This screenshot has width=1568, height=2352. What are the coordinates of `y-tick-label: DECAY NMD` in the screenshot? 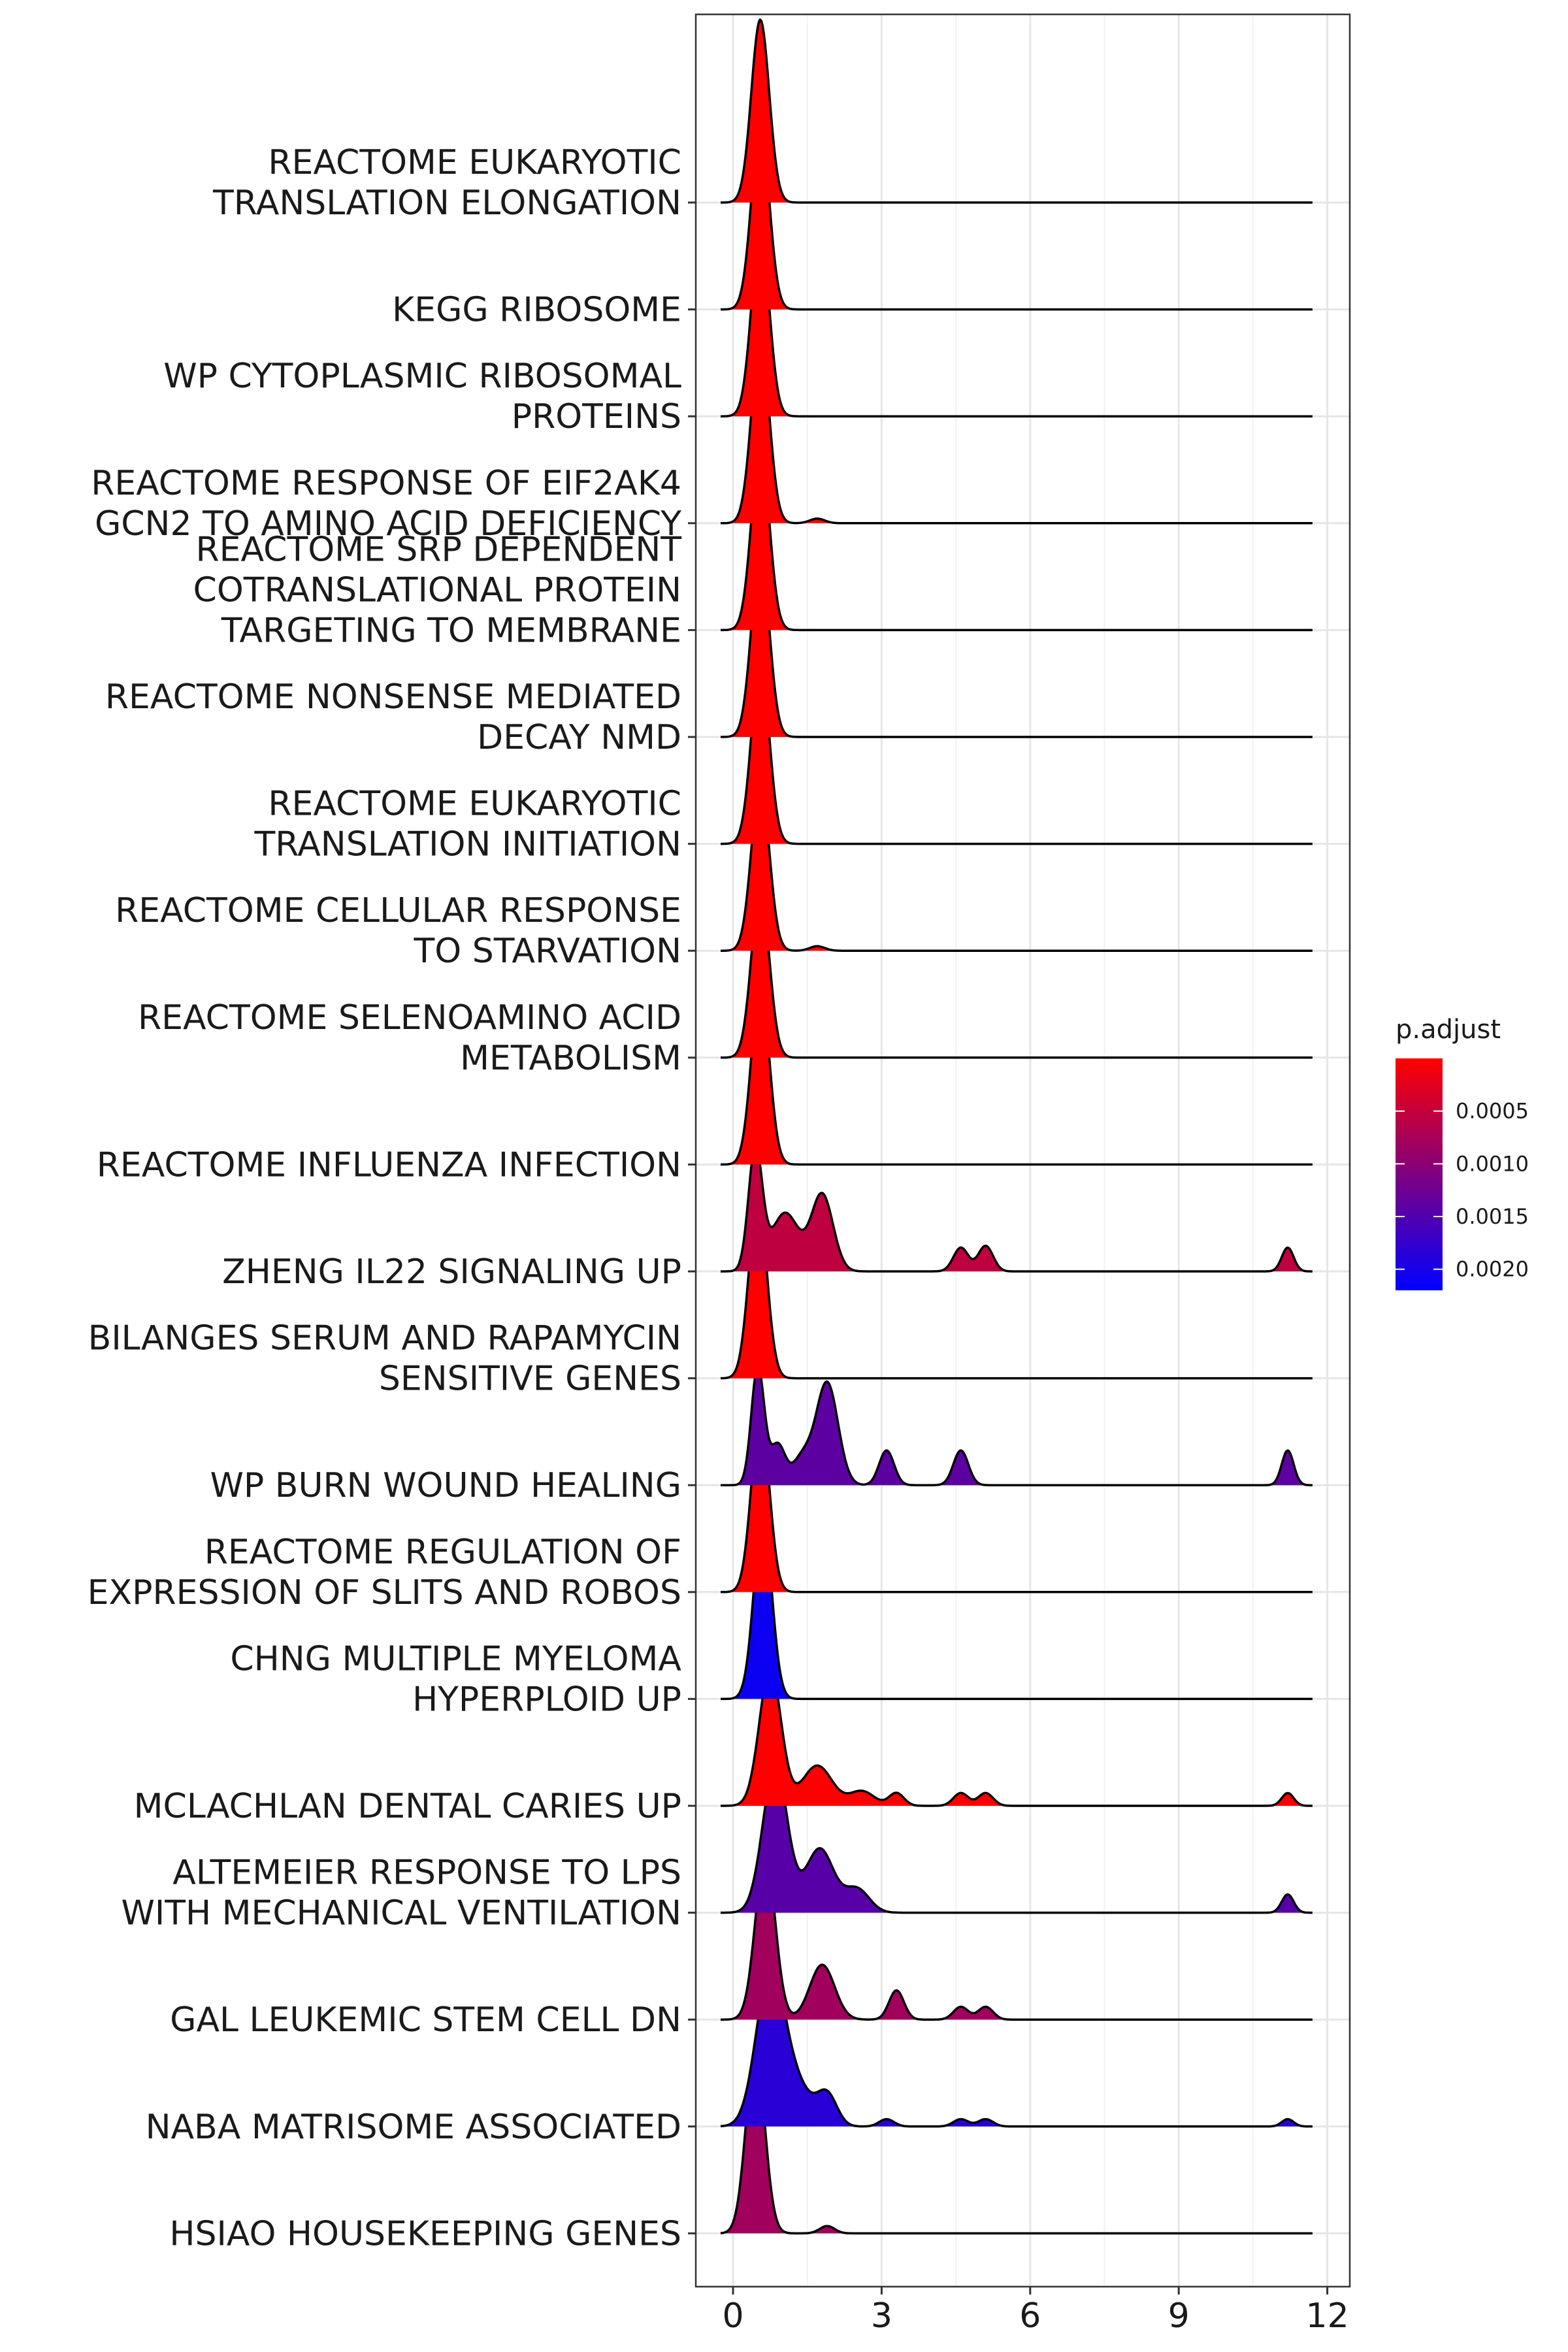 It's located at (579, 737).